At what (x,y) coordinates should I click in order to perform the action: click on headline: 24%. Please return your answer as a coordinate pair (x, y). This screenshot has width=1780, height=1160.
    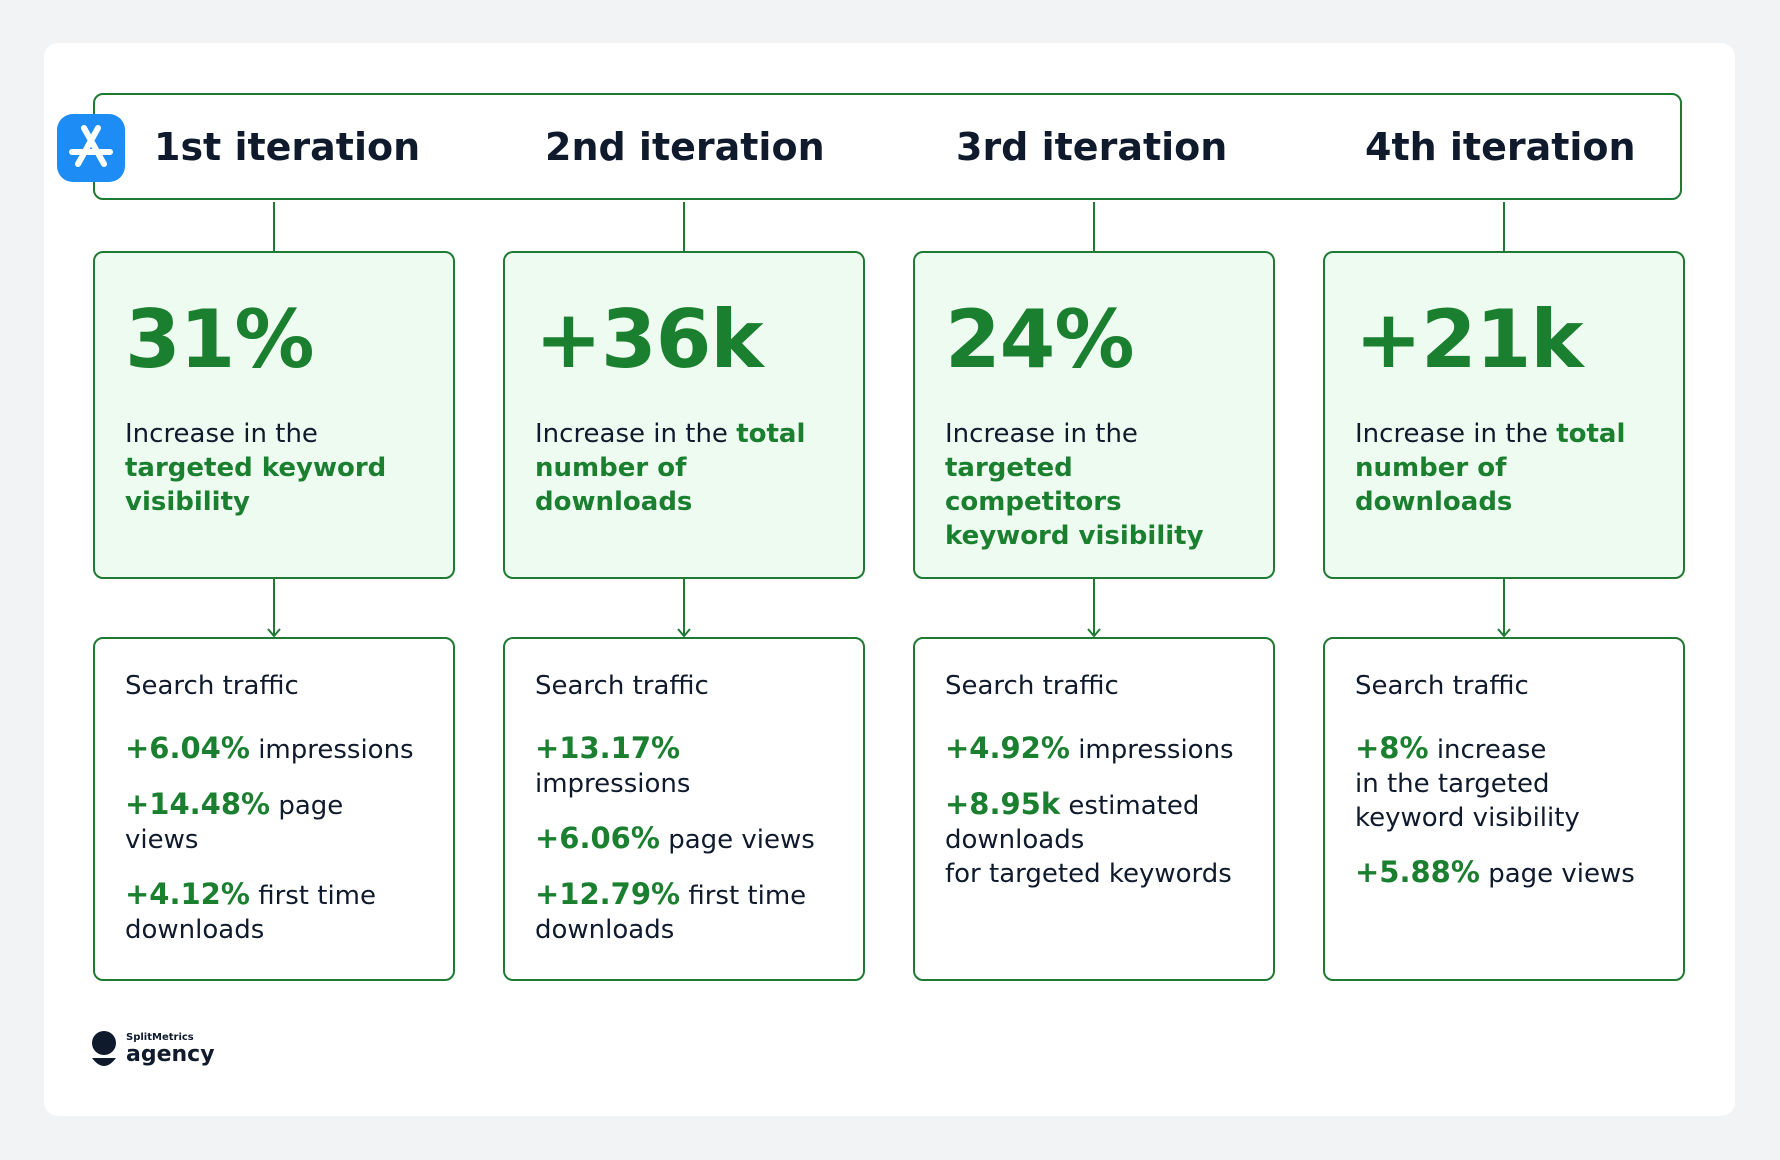
    Looking at the image, I should click on (1039, 339).